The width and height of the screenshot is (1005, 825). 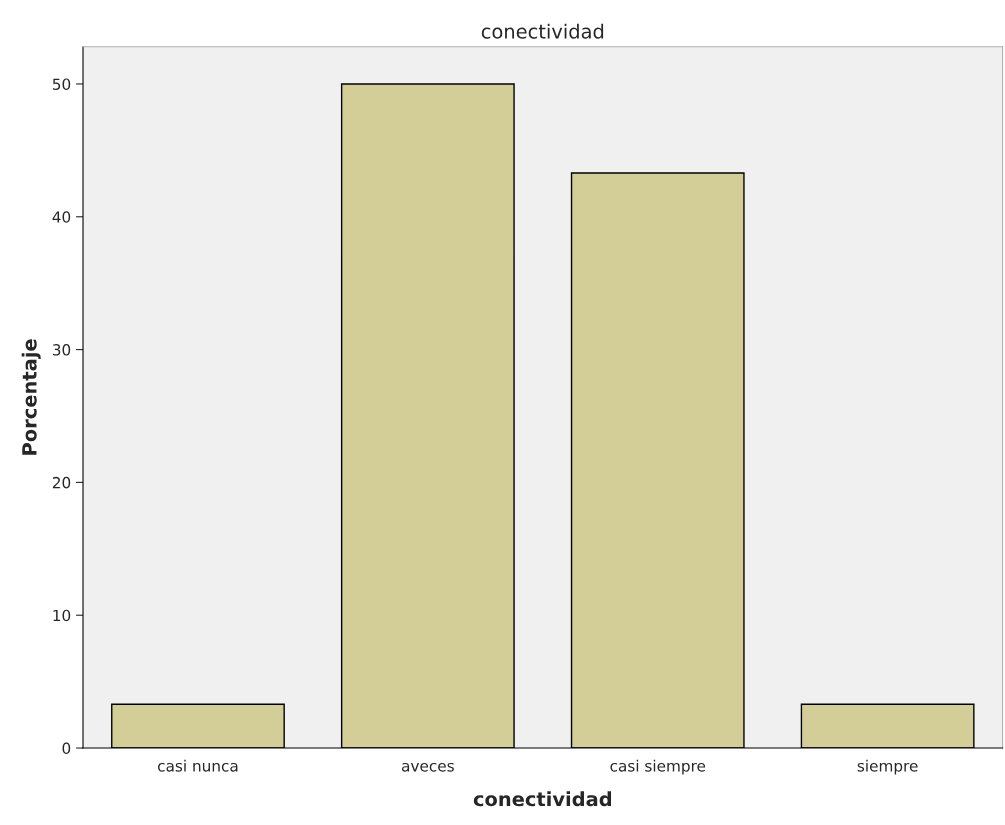 I want to click on y-tick-label: 30, so click(x=61, y=350).